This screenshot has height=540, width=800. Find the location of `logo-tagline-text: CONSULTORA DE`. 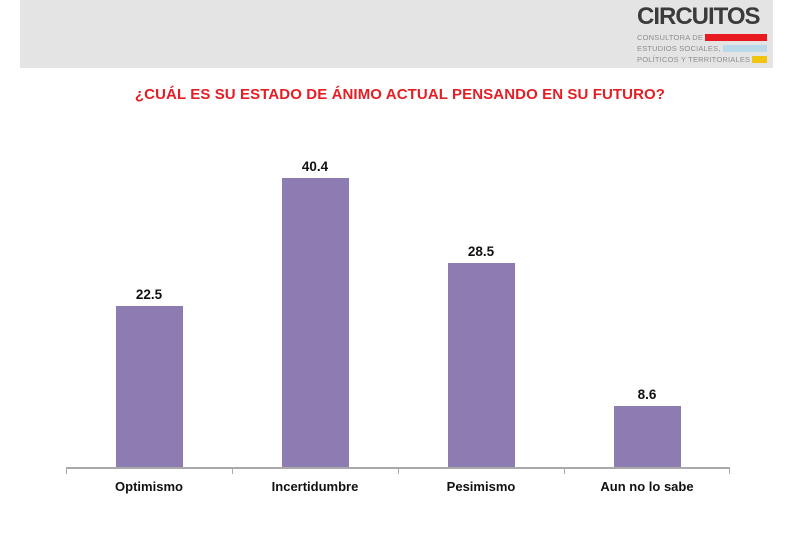

logo-tagline-text: CONSULTORA DE is located at coordinates (670, 37).